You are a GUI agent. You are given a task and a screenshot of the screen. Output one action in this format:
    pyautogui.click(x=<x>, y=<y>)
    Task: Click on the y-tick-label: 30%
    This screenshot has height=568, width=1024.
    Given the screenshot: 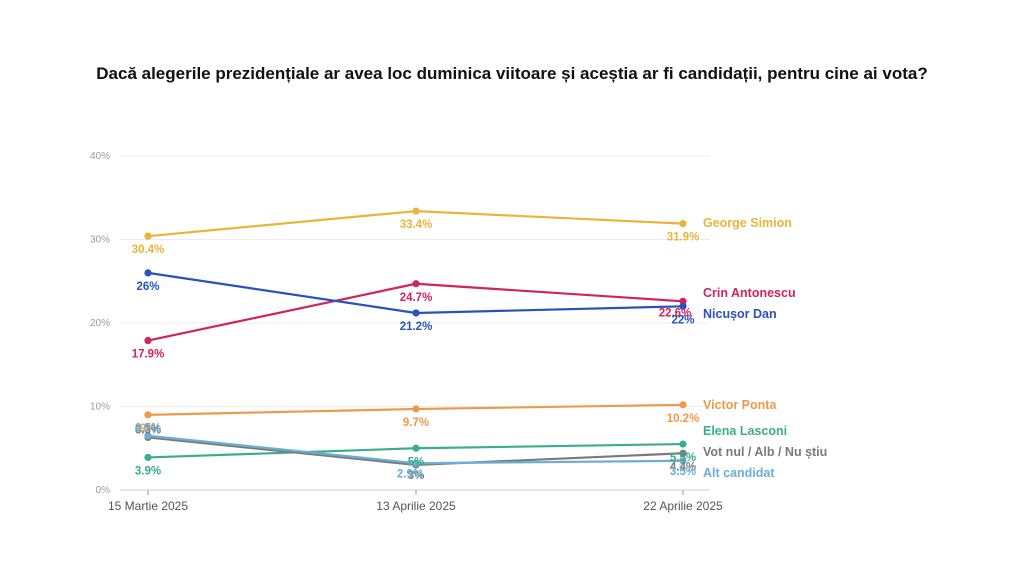 What is the action you would take?
    pyautogui.click(x=100, y=240)
    